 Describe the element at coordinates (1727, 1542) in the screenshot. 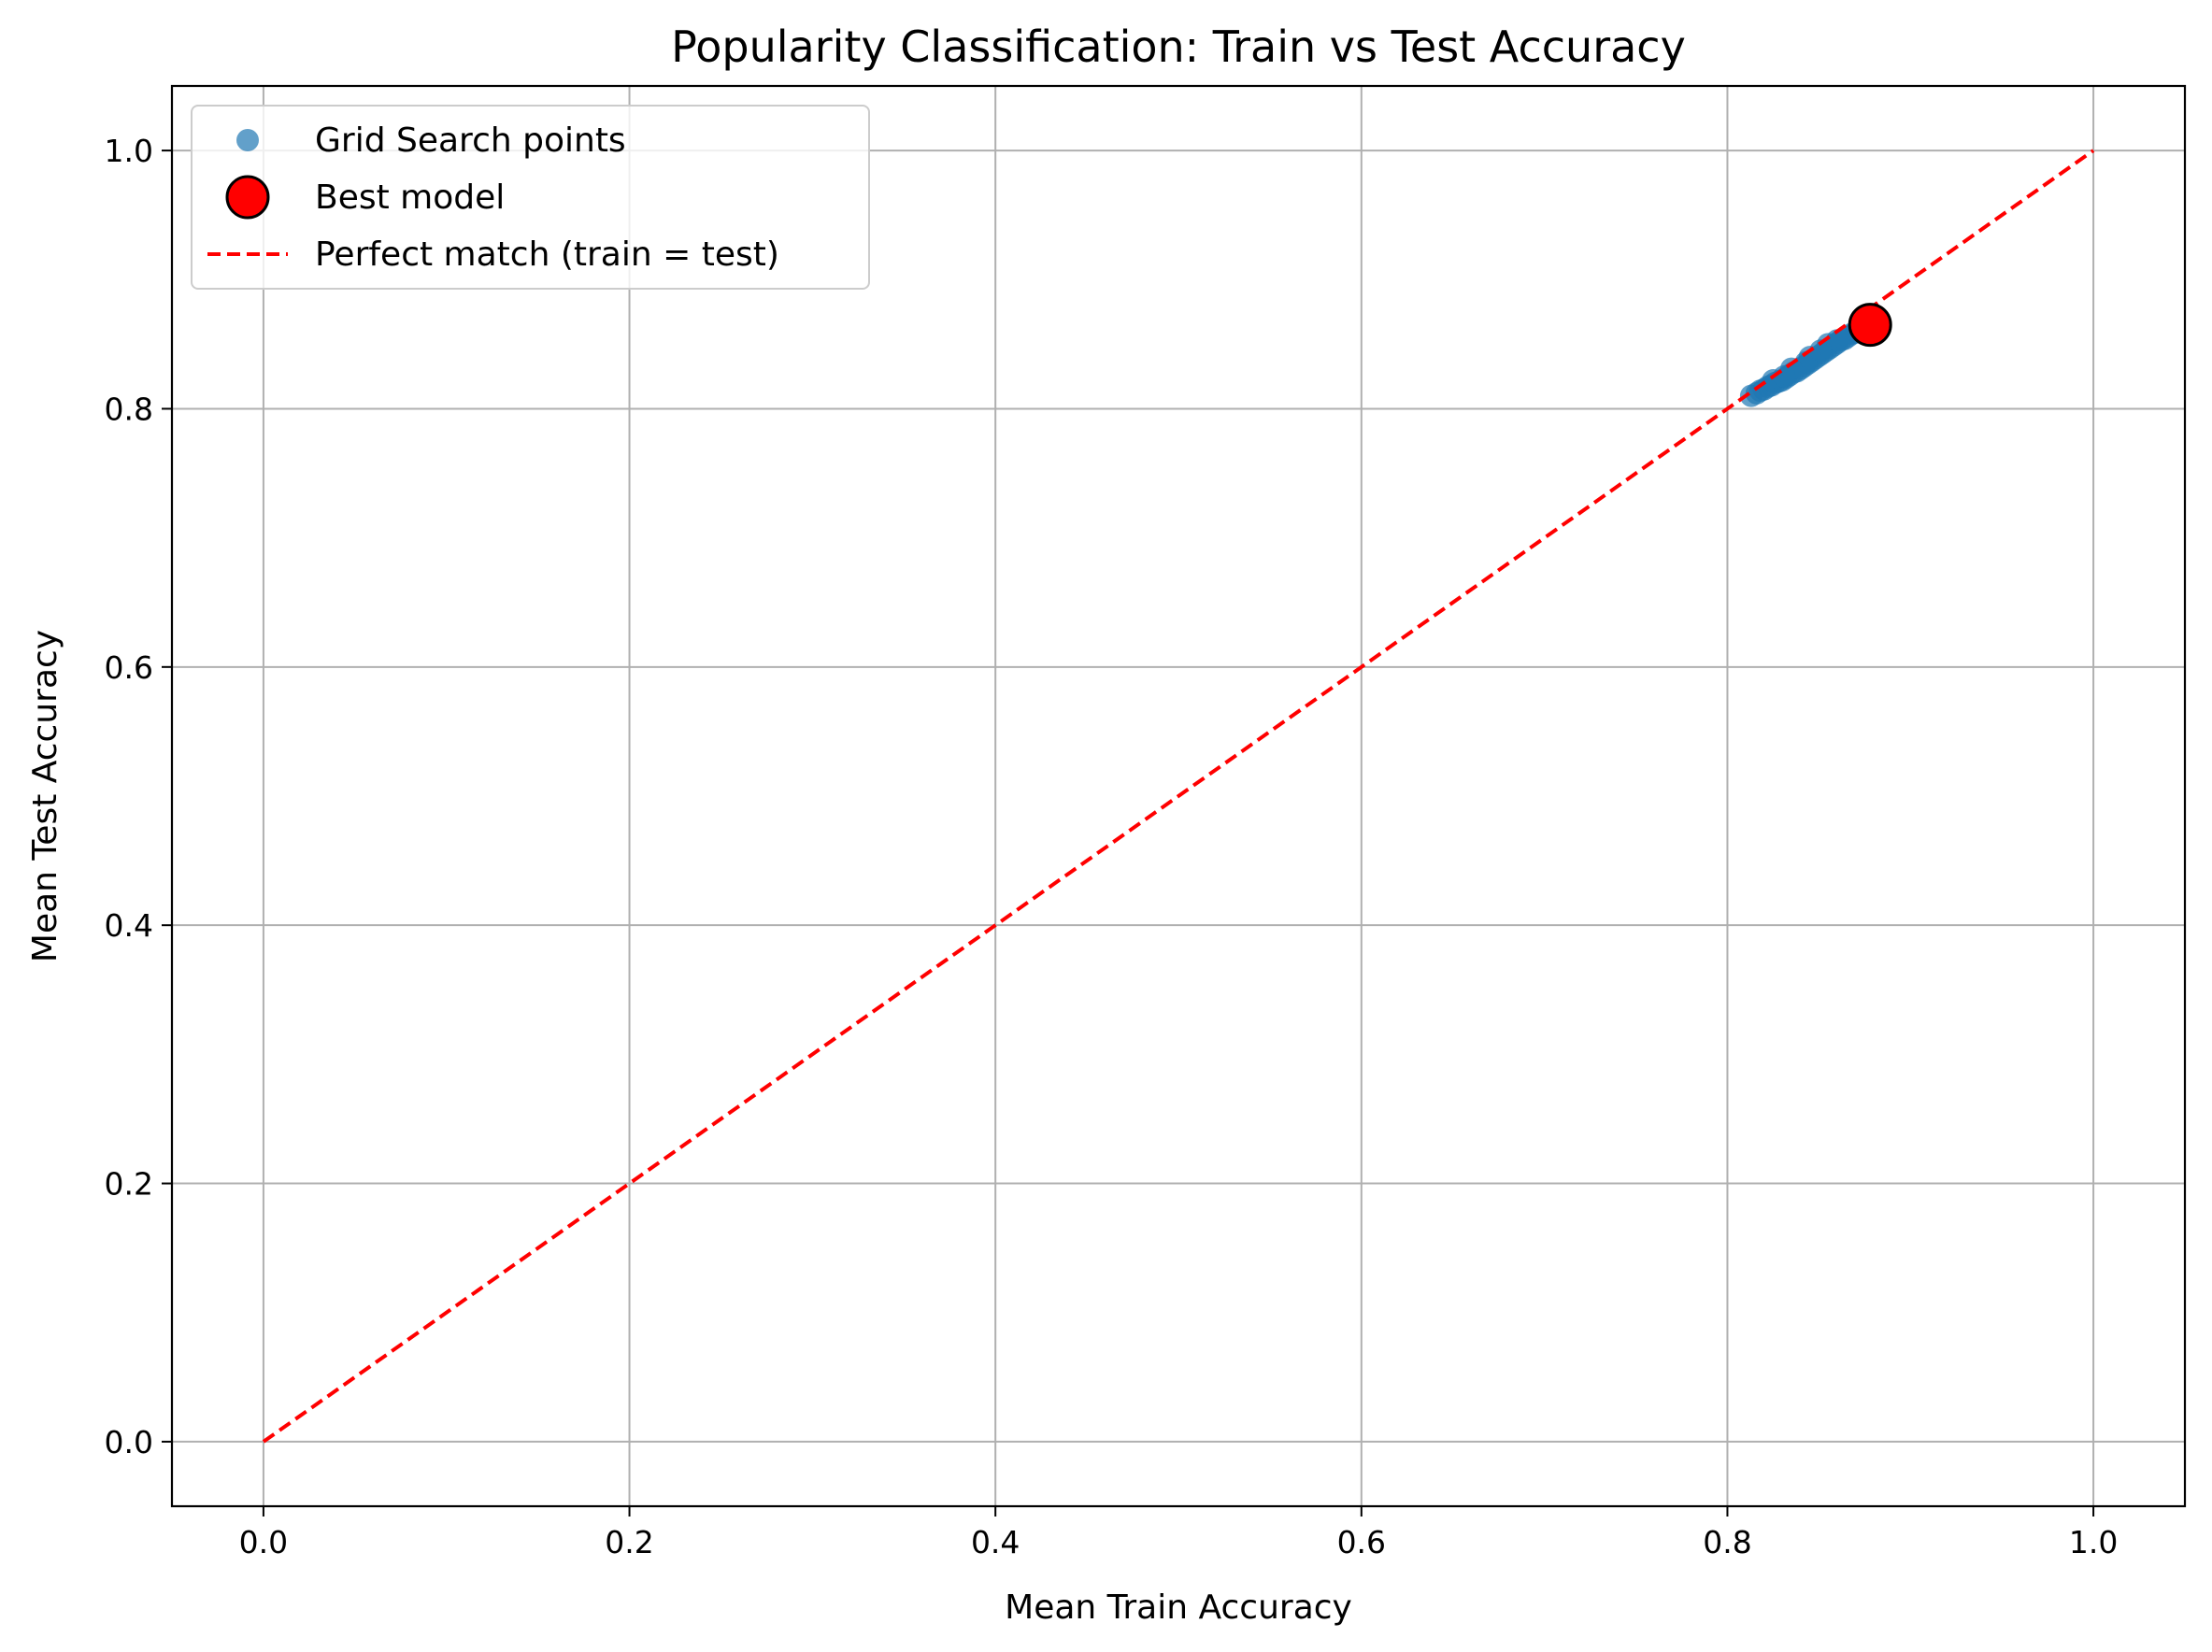

I see `x-tick-label: 0.8` at that location.